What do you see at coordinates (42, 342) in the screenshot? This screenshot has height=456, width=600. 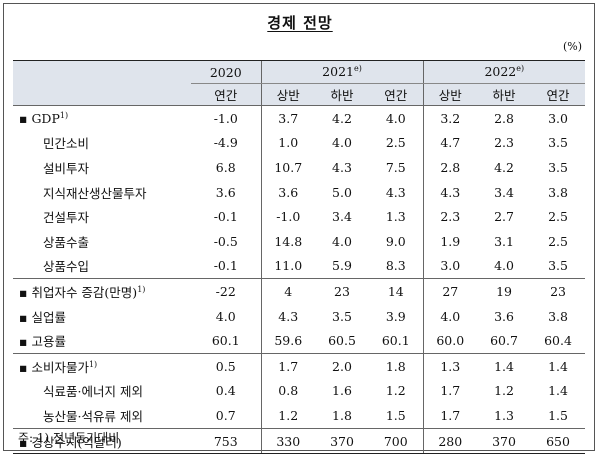 I see `row-label: ▪ 고용률` at bounding box center [42, 342].